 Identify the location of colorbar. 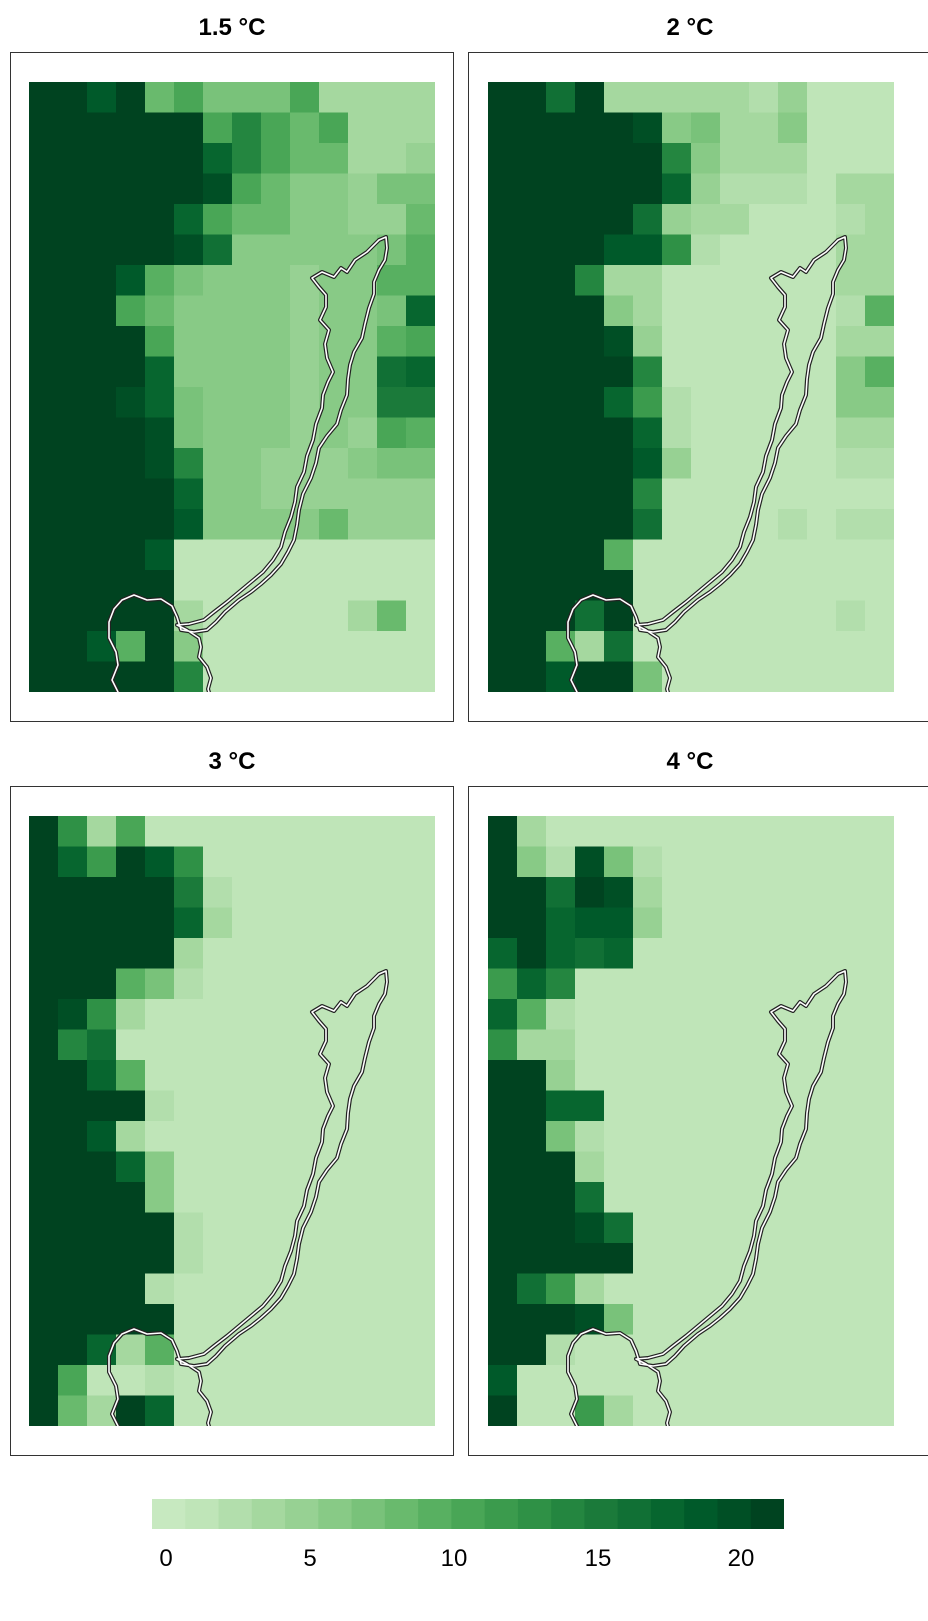
(468, 1514).